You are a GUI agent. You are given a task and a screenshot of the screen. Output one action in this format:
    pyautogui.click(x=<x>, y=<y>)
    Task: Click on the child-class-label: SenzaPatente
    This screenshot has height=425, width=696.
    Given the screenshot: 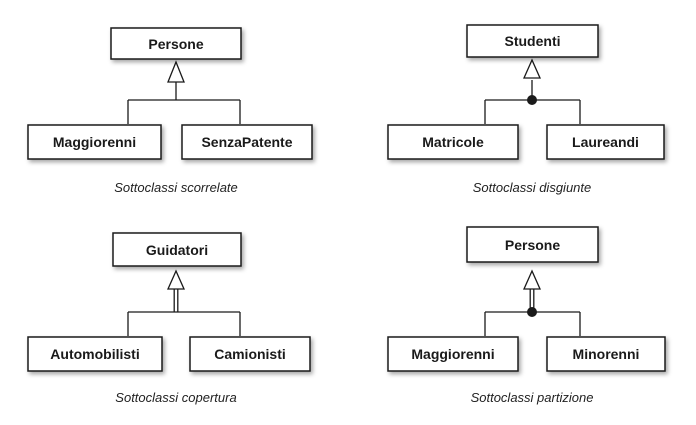 What is the action you would take?
    pyautogui.click(x=246, y=142)
    